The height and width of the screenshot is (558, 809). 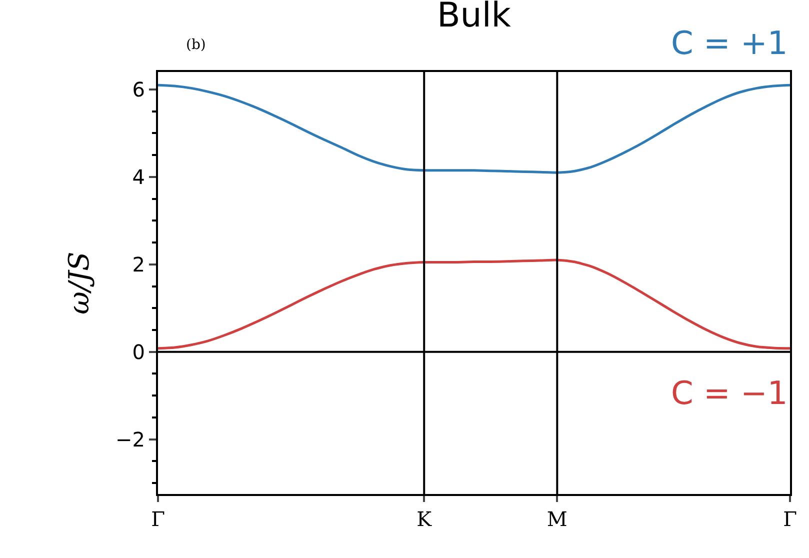 What do you see at coordinates (138, 176) in the screenshot?
I see `y-tick-label: 4` at bounding box center [138, 176].